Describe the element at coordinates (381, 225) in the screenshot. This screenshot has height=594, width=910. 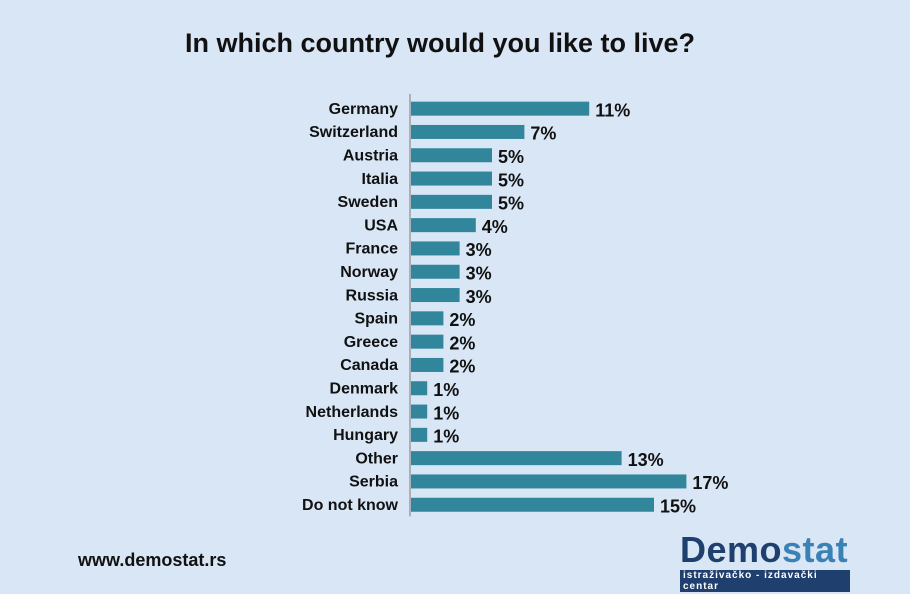
I see `category-label: USA` at that location.